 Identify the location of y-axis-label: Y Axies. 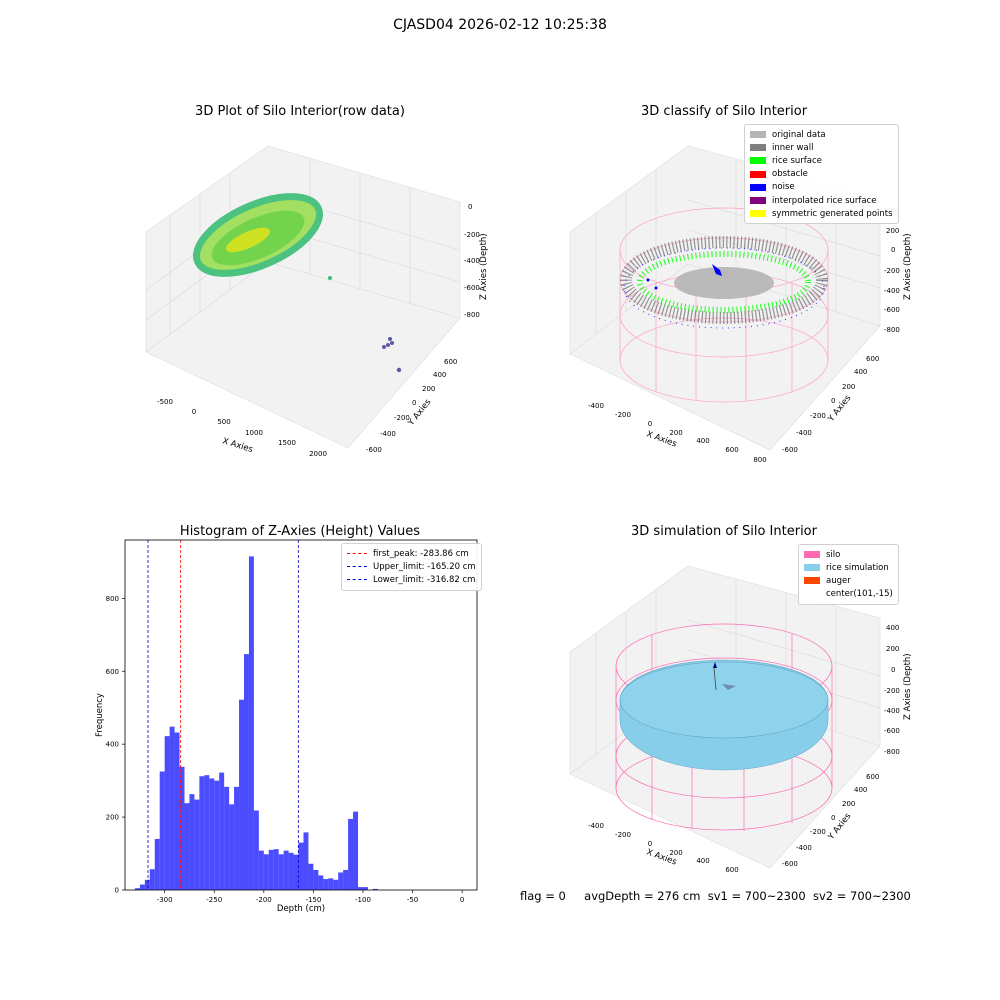
(420, 413).